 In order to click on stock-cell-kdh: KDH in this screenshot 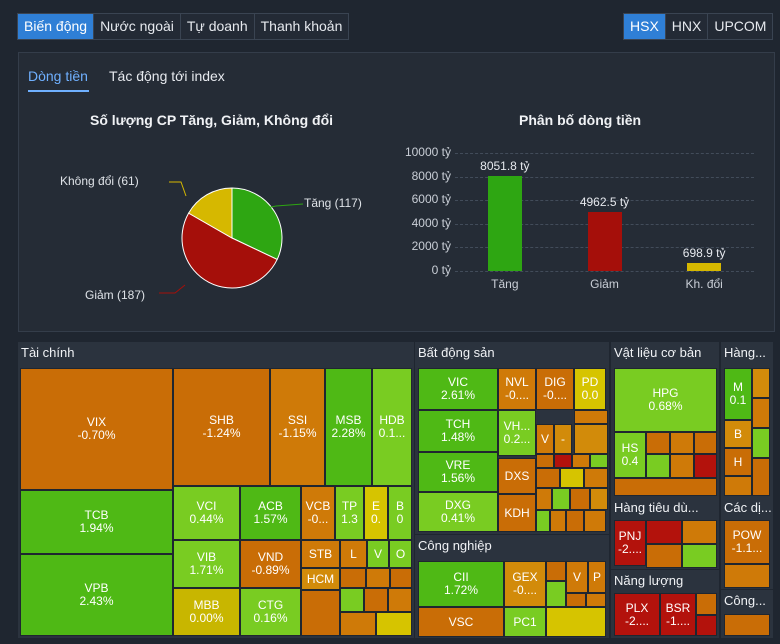, I will do `click(517, 513)`.